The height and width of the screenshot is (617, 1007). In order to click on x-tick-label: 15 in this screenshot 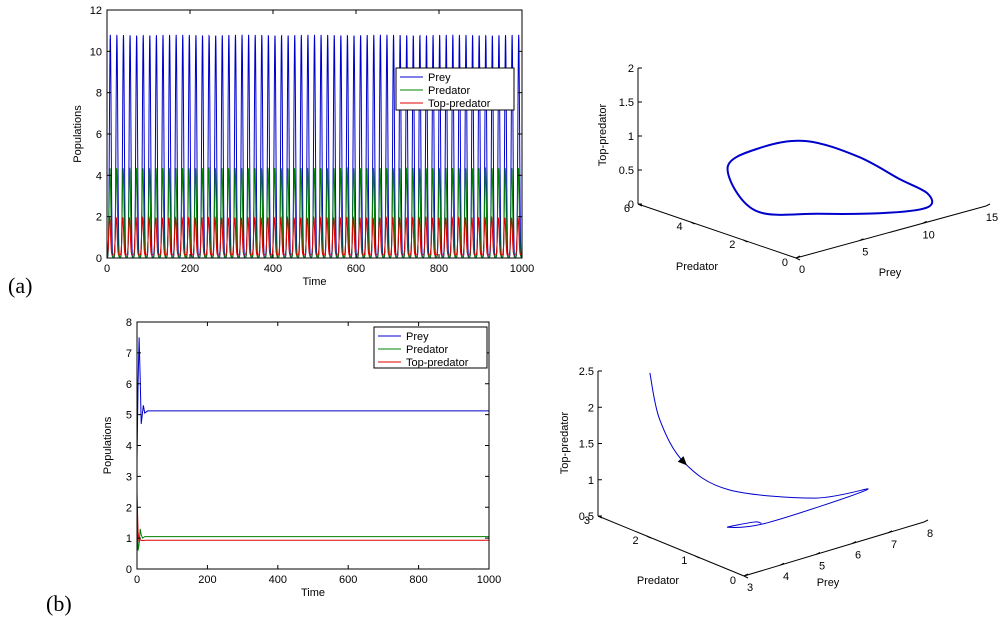, I will do `click(992, 218)`.